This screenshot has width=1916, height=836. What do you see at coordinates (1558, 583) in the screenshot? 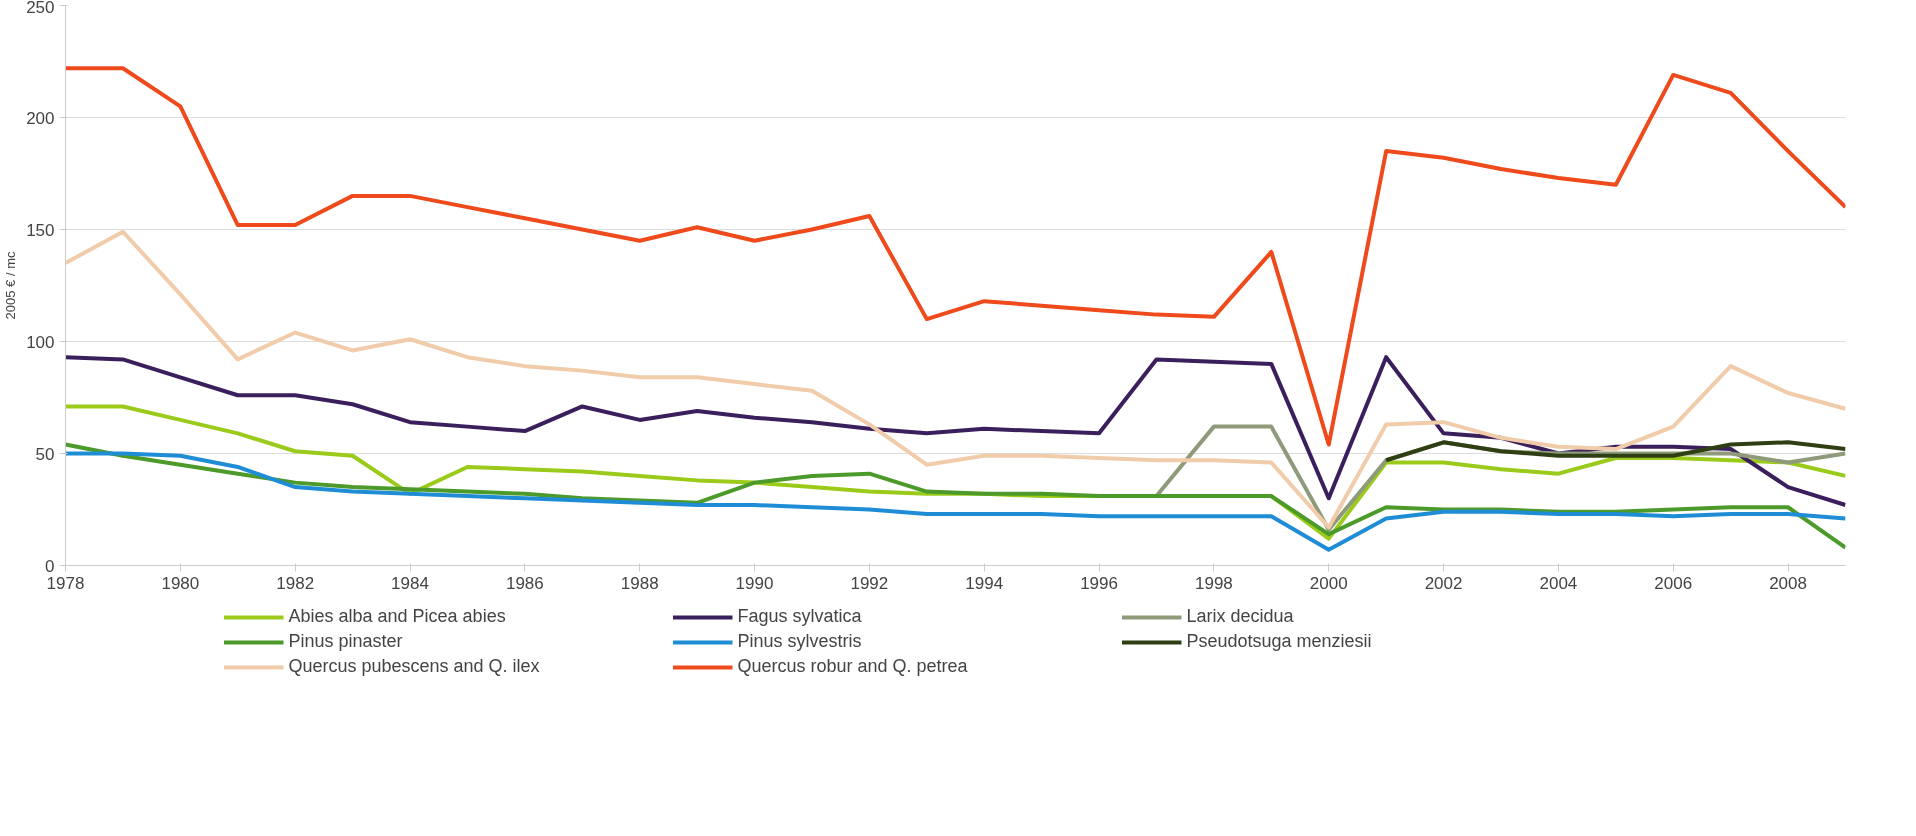
I see `x-tick-label: 2004` at bounding box center [1558, 583].